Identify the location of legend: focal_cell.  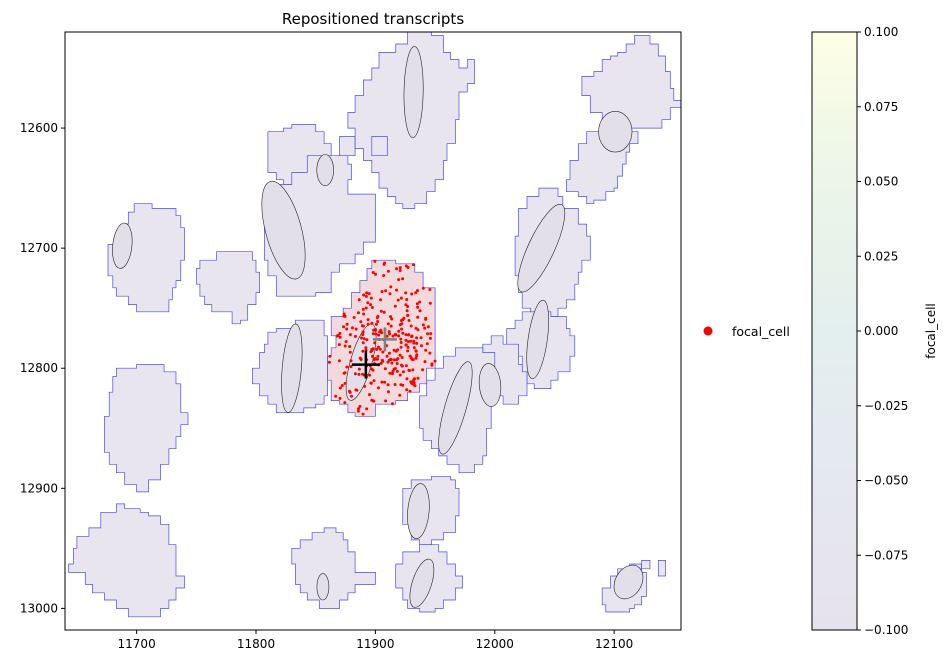
(746, 331).